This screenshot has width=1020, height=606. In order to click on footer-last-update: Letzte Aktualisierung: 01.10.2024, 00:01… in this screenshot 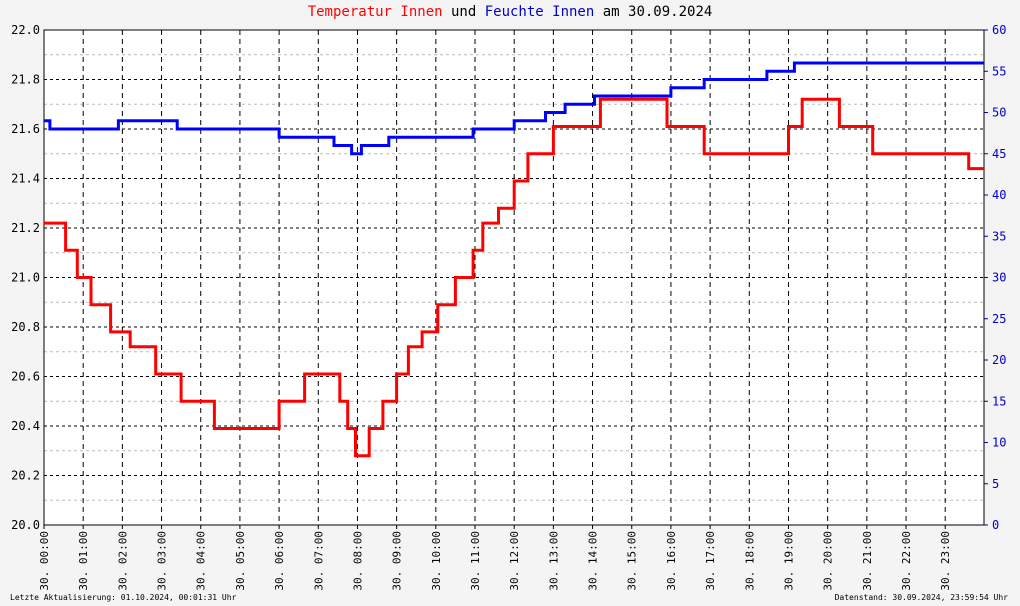, I will do `click(123, 597)`.